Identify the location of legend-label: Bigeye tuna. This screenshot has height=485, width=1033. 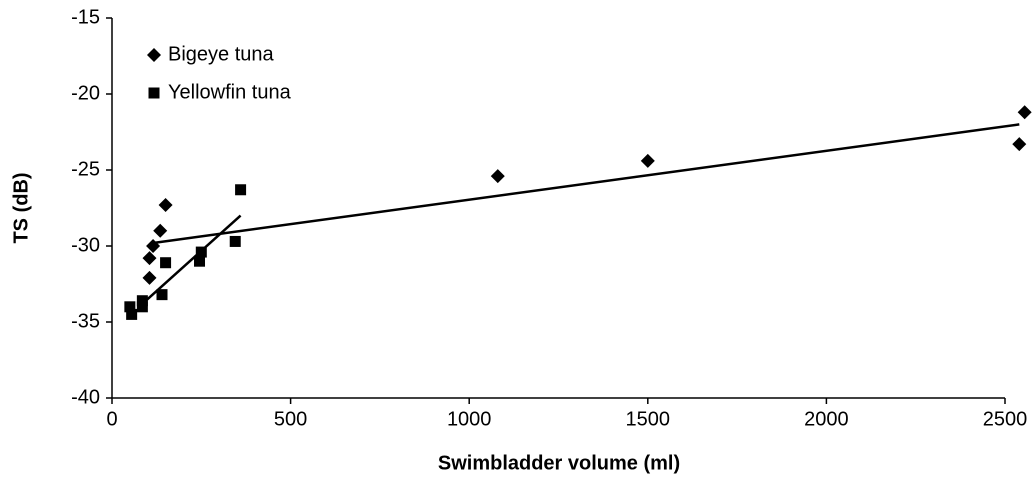
(221, 54).